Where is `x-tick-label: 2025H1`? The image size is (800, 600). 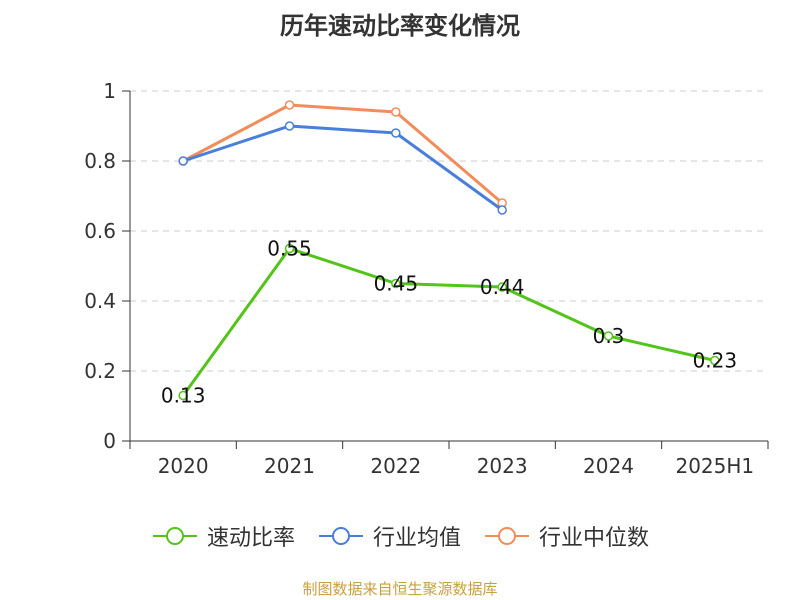 x-tick-label: 2025H1 is located at coordinates (714, 466).